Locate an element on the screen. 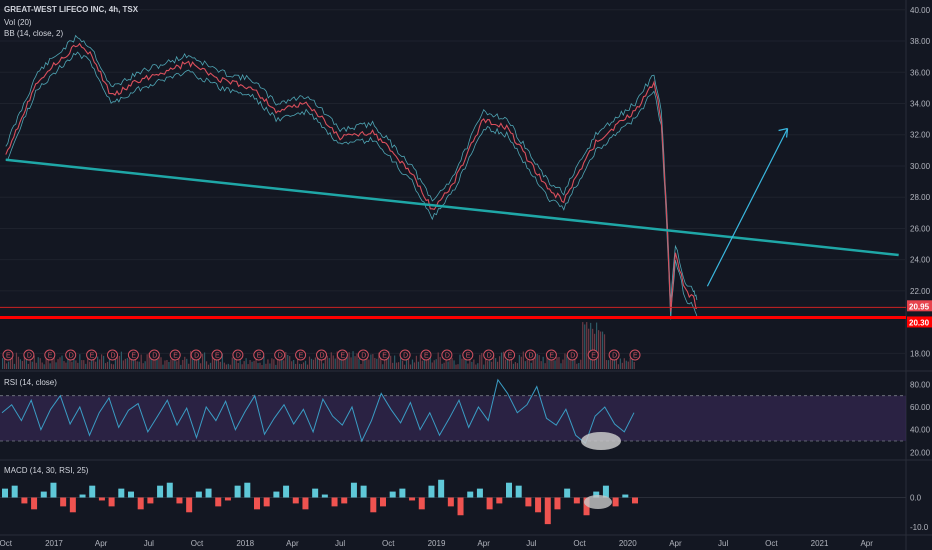 The height and width of the screenshot is (550, 932). time-tick-label: Apr is located at coordinates (101, 543).